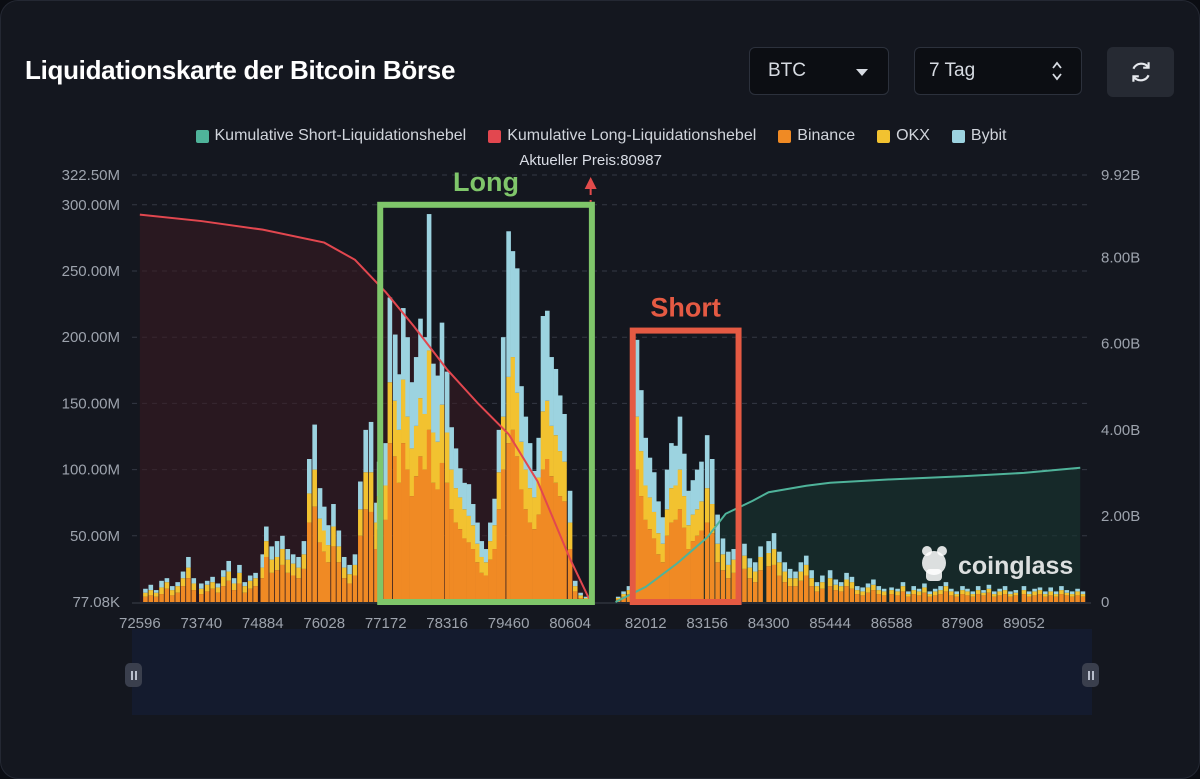 The width and height of the screenshot is (1200, 779). What do you see at coordinates (707, 623) in the screenshot?
I see `x-tick-label: 83156` at bounding box center [707, 623].